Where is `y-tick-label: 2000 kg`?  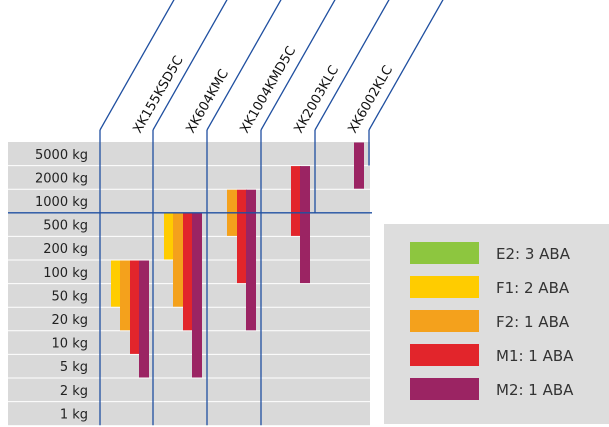 y-tick-label: 2000 kg is located at coordinates (61, 178).